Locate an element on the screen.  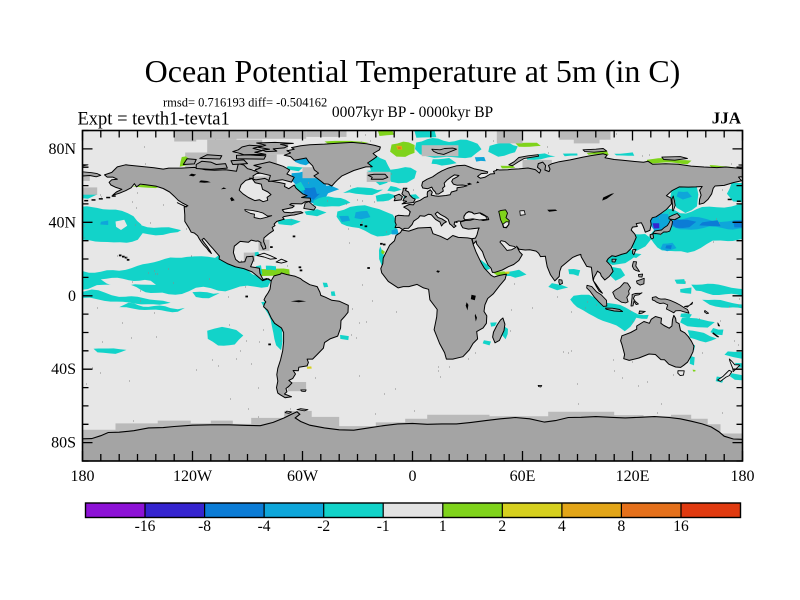
svg-text: 0007kyr BP - 0000kyr BP is located at coordinates (412, 112).